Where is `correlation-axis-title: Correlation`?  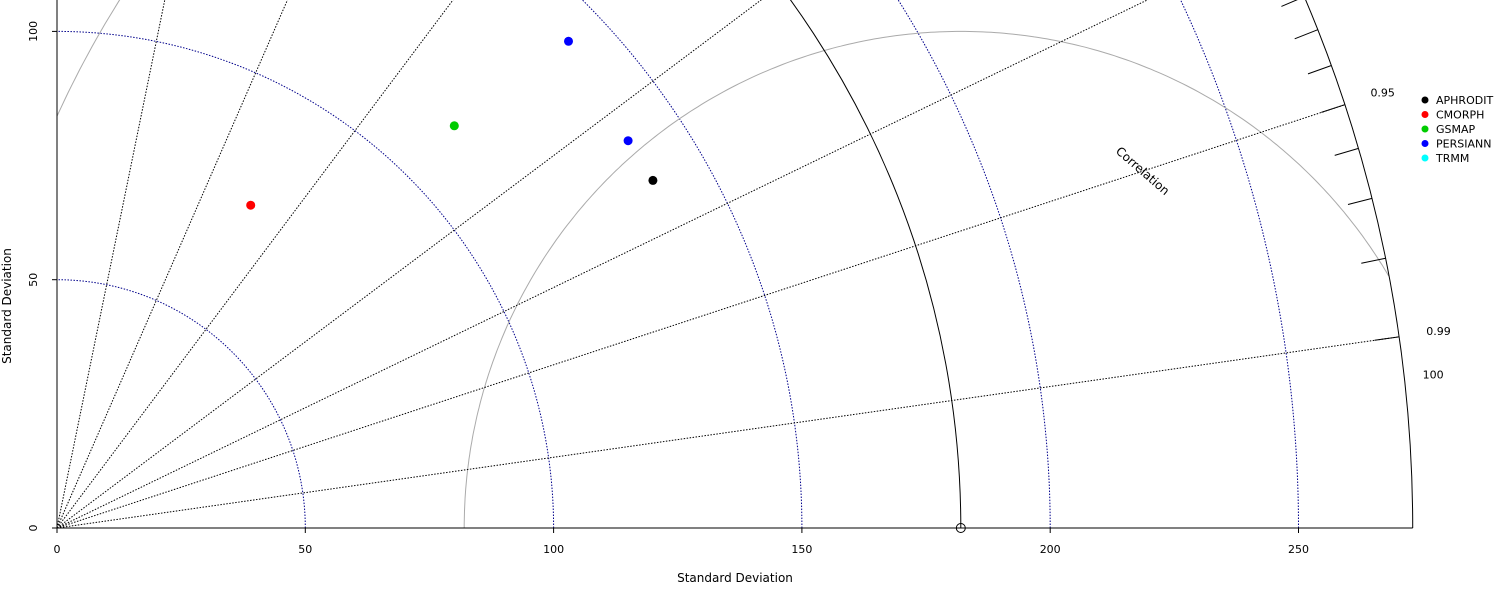 correlation-axis-title: Correlation is located at coordinates (1142, 171).